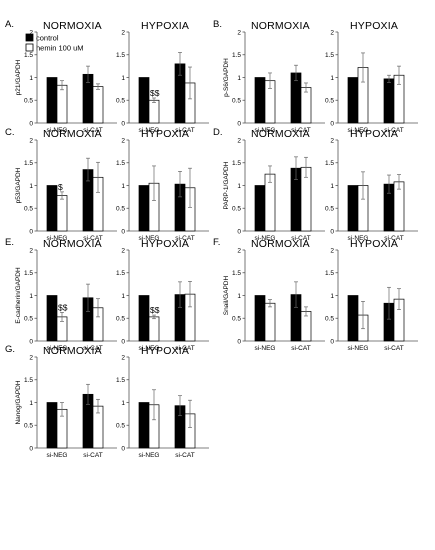 Image resolution: width=435 pixels, height=550 pixels. What do you see at coordinates (18, 185) in the screenshot?
I see `y-axis-label: p53/GAPDH` at bounding box center [18, 185].